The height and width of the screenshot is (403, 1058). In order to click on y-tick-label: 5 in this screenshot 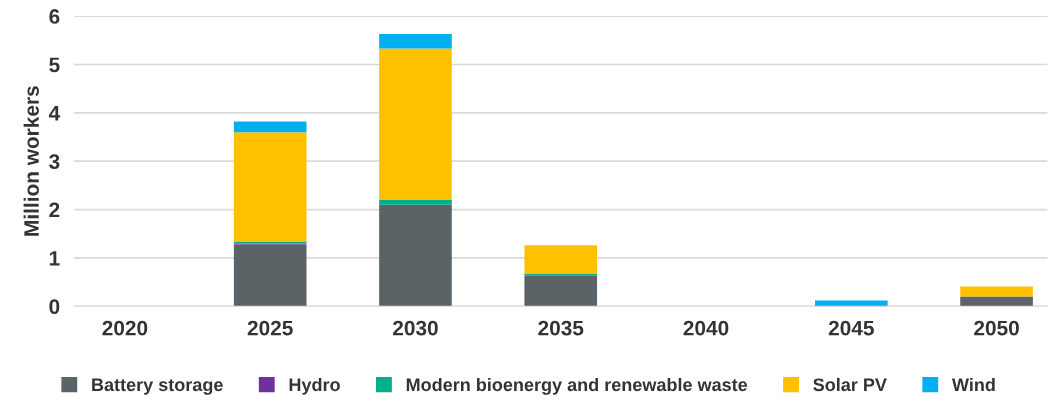, I will do `click(54, 65)`.